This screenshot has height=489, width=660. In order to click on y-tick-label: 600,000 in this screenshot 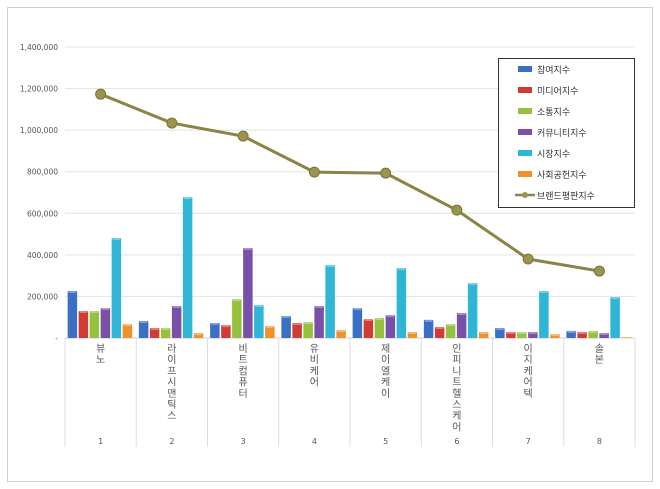, I will do `click(42, 213)`.